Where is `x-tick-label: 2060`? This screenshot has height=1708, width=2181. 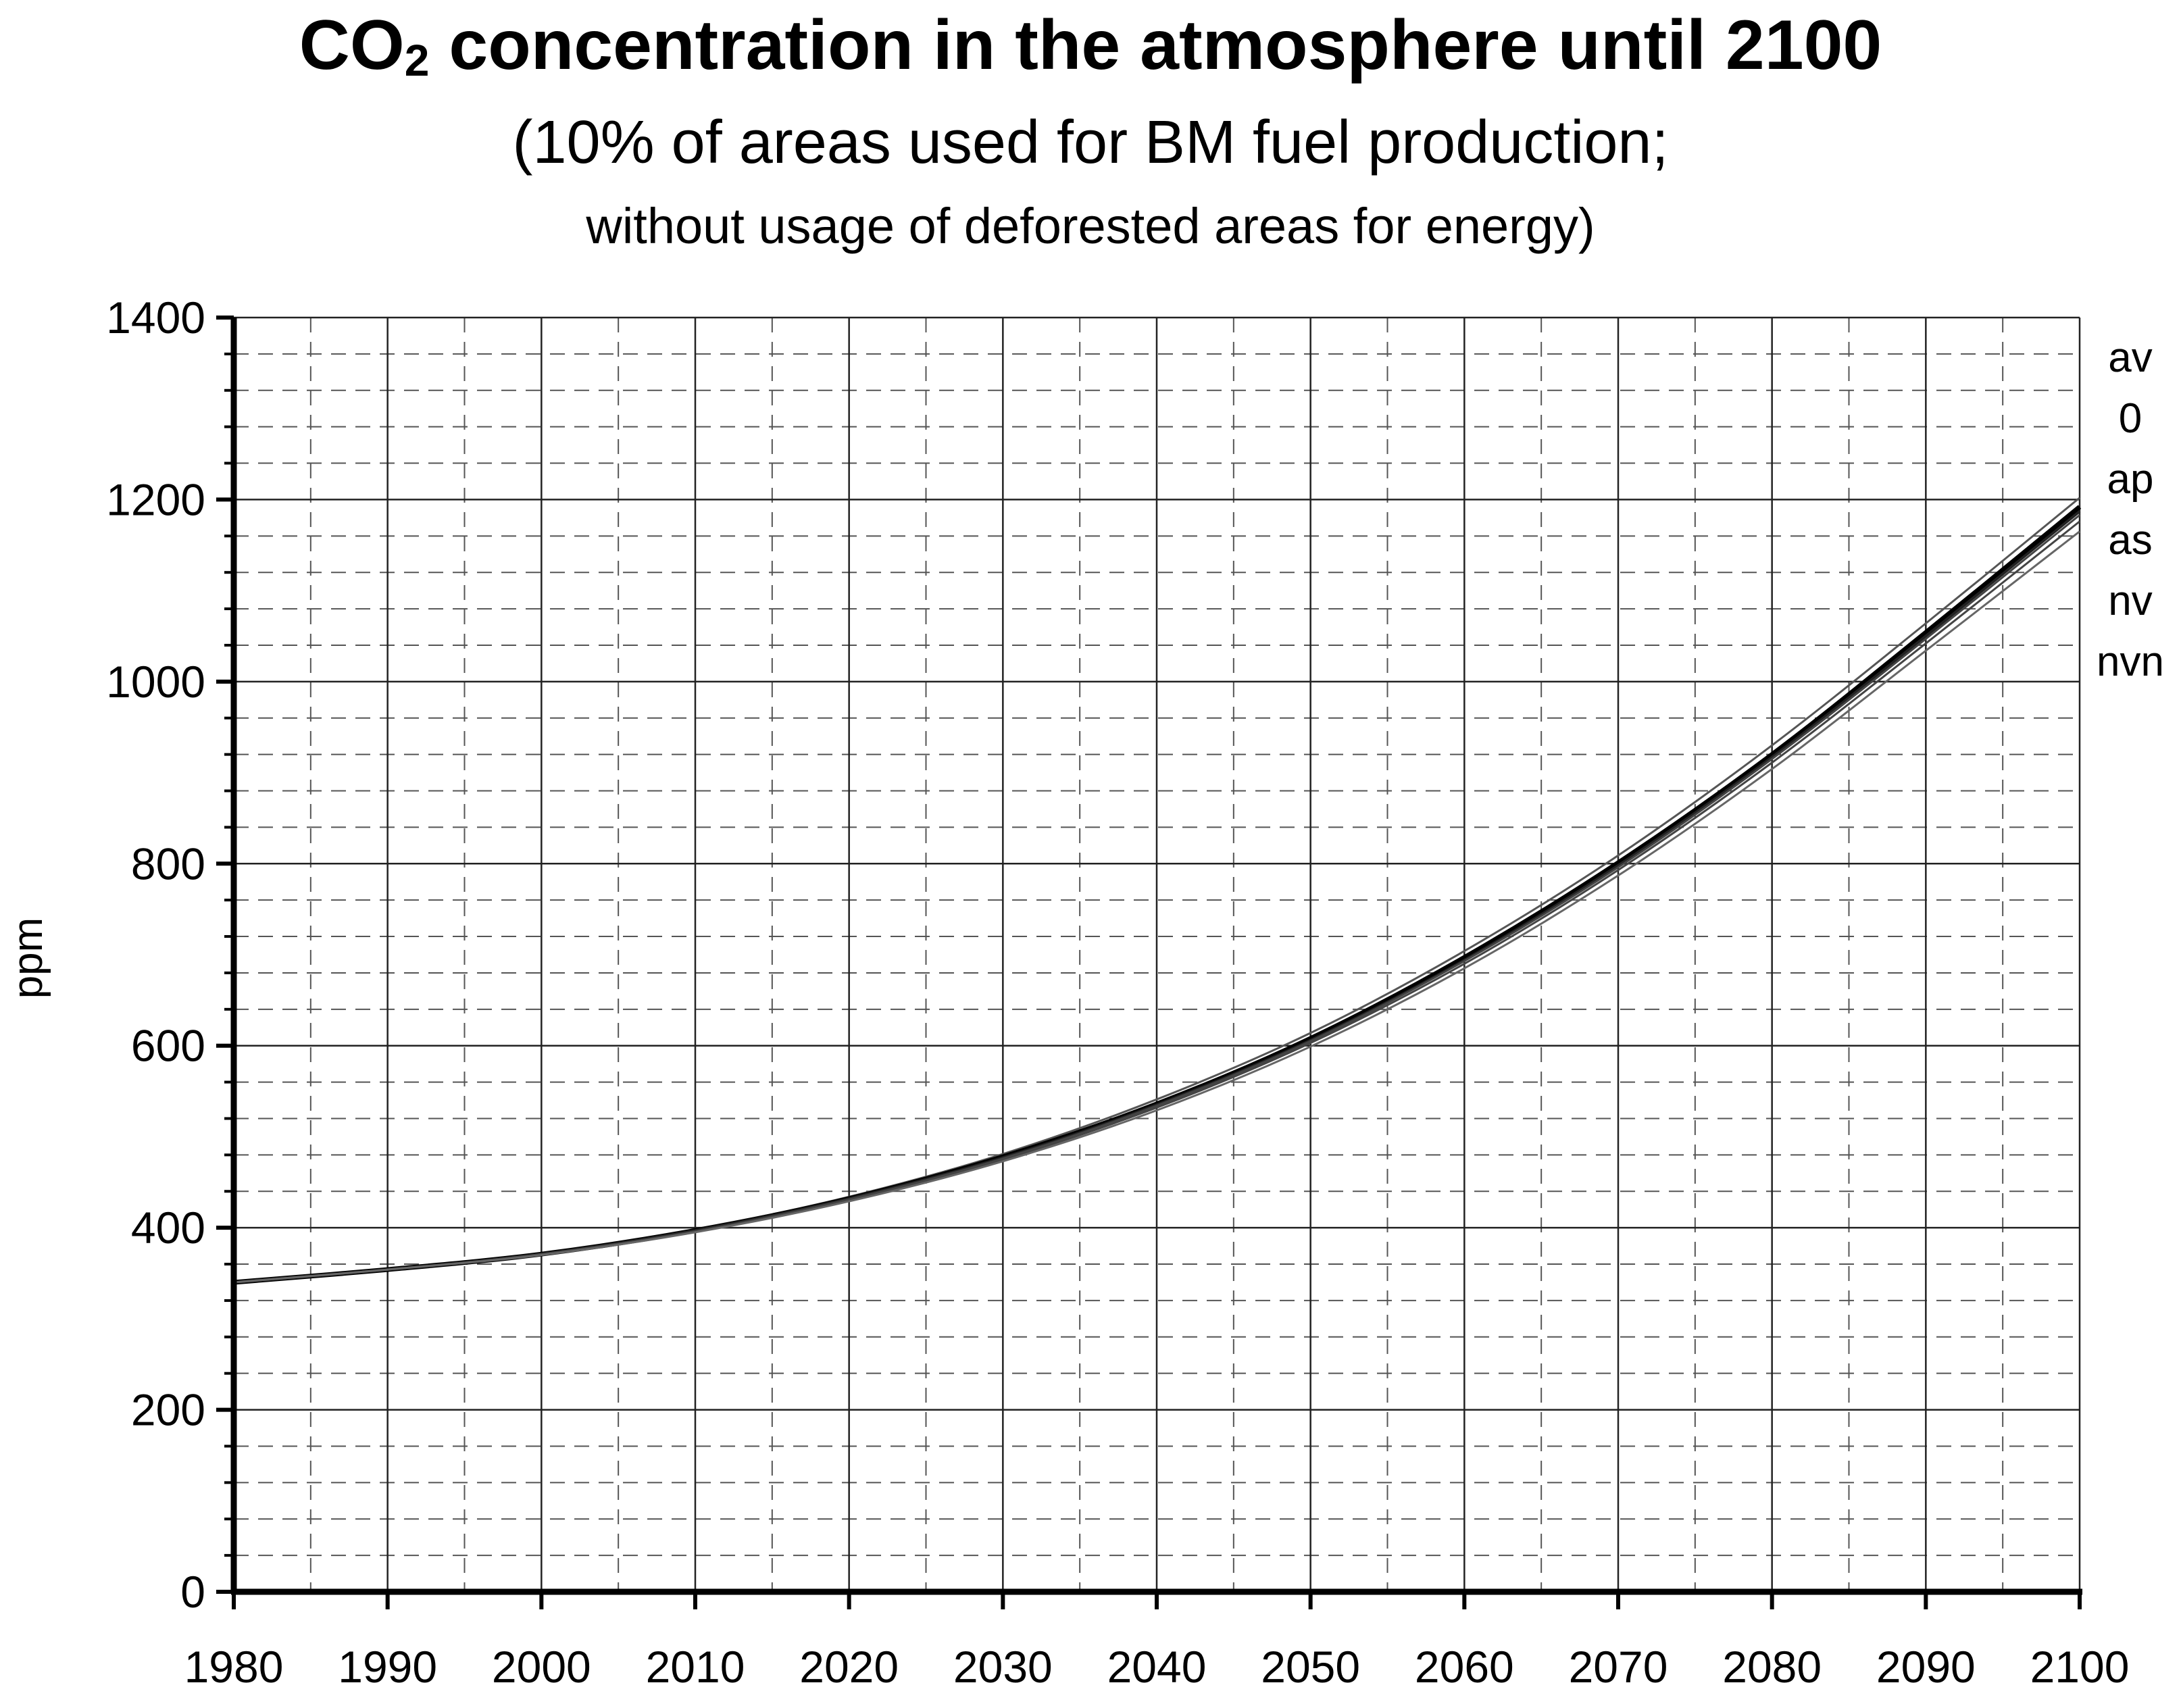 x-tick-label: 2060 is located at coordinates (1464, 1667).